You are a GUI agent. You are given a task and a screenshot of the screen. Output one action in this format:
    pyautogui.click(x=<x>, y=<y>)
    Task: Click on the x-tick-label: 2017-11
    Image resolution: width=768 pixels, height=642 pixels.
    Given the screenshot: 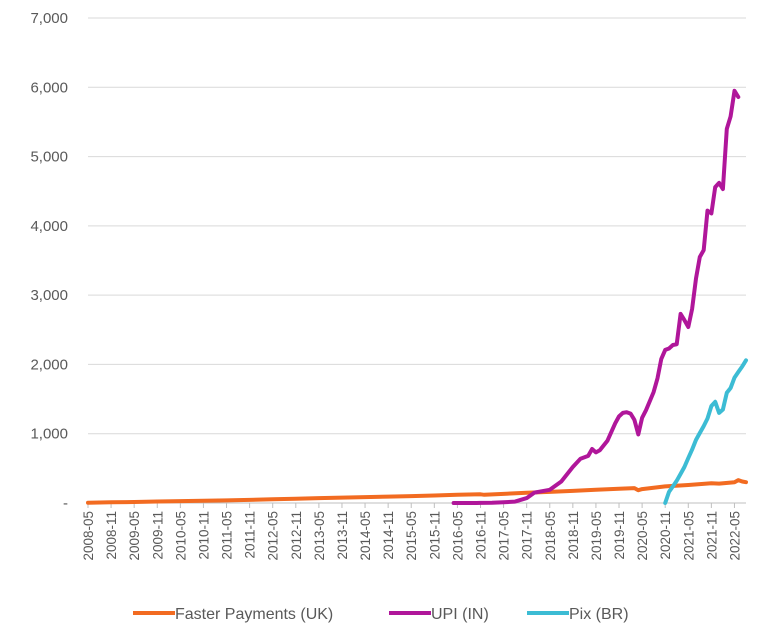 What is the action you would take?
    pyautogui.click(x=527, y=535)
    